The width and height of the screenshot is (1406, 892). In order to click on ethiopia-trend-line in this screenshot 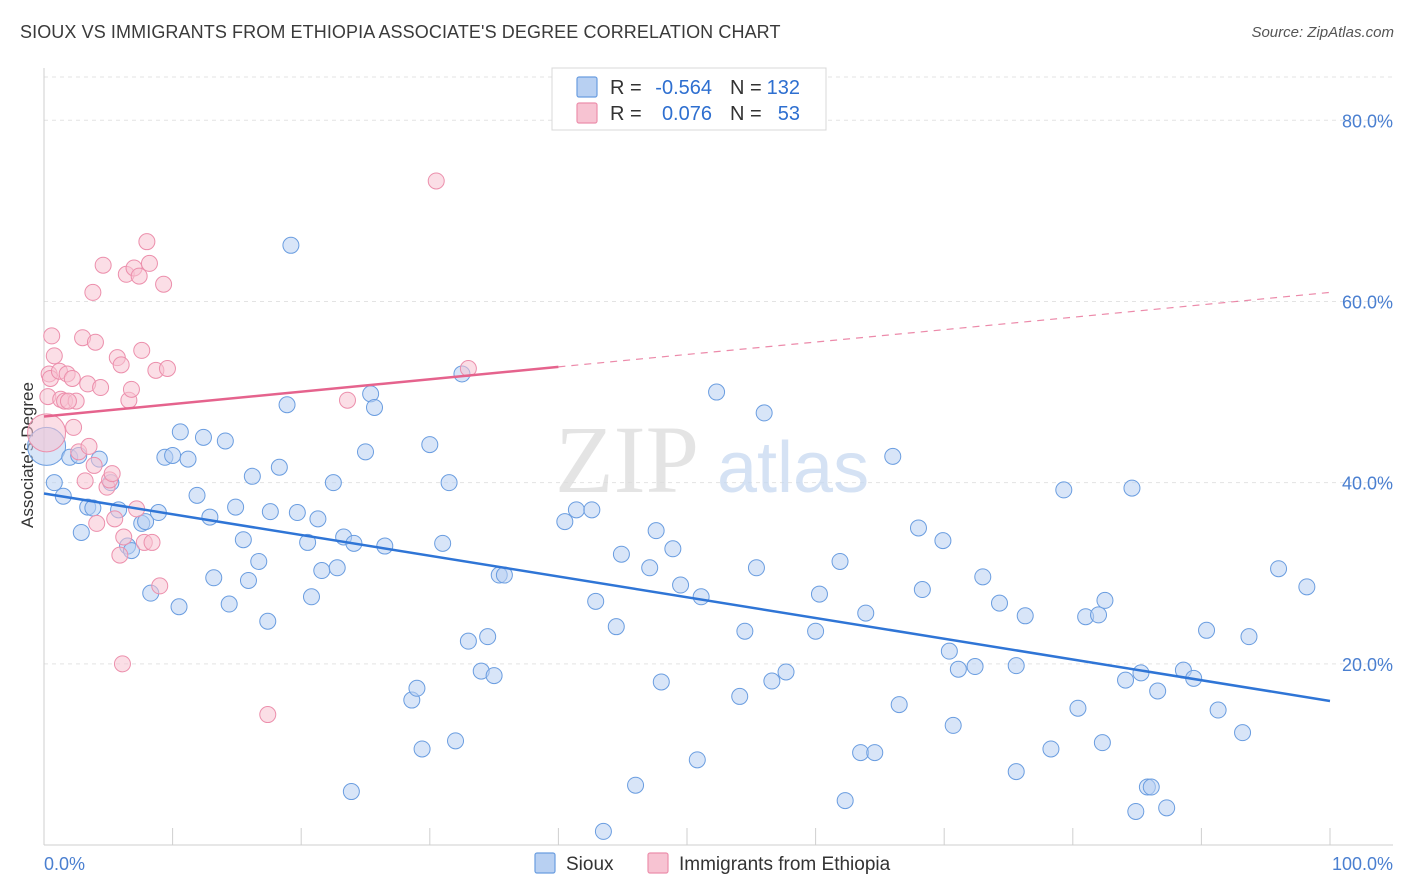, I will do `click(301, 391)`.